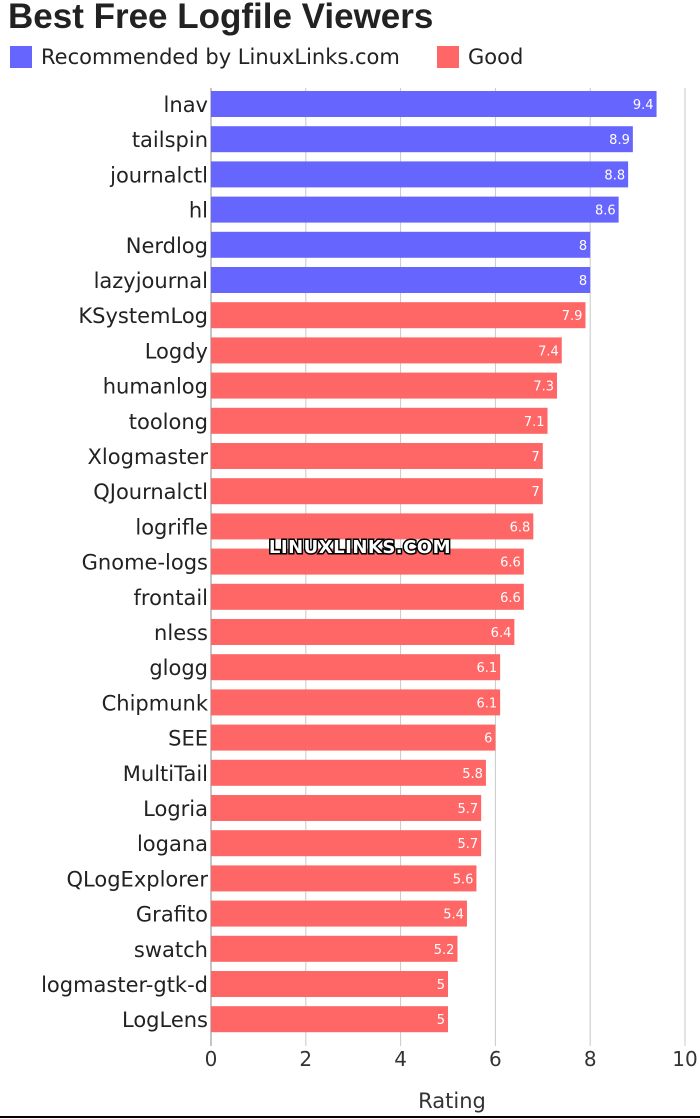  Describe the element at coordinates (148, 457) in the screenshot. I see `category-label: Xlogmaster` at that location.